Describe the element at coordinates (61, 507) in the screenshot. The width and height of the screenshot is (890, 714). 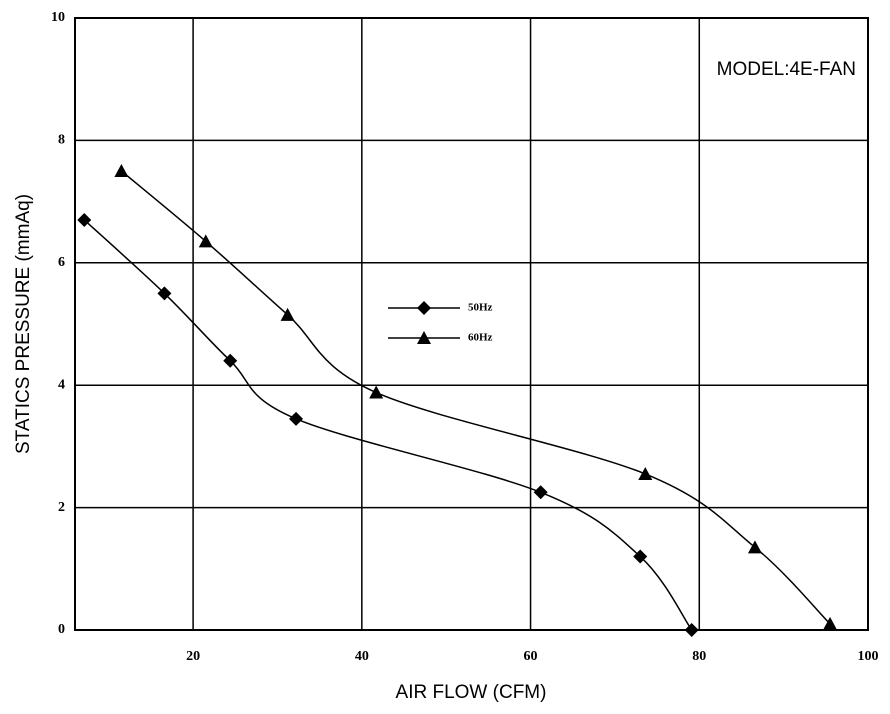
I see `y-tick-label: 2` at that location.